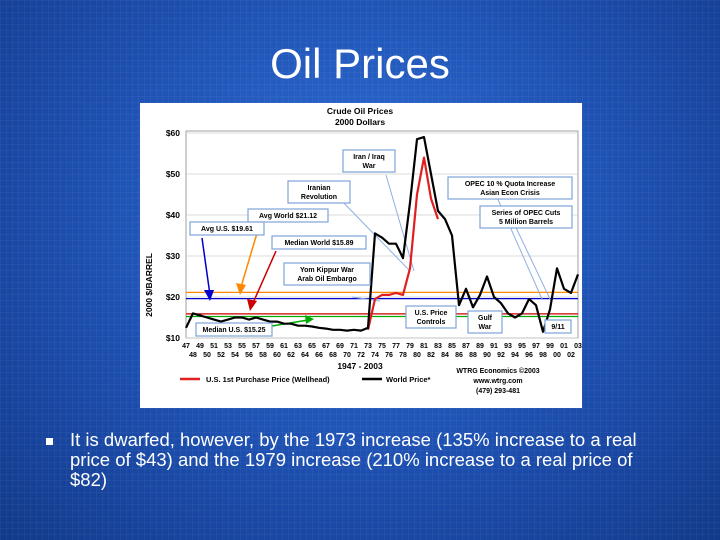 This screenshot has width=720, height=540. I want to click on x-tick-label: 53, so click(228, 346).